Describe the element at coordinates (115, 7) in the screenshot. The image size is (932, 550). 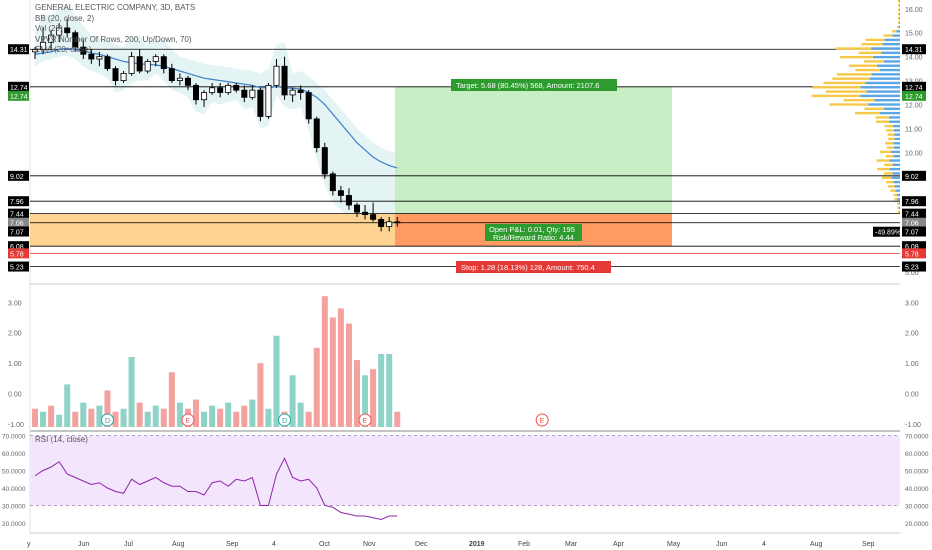
I see `legend-title: GENERAL ELECTRIC COMPANY, 3D, BATS` at that location.